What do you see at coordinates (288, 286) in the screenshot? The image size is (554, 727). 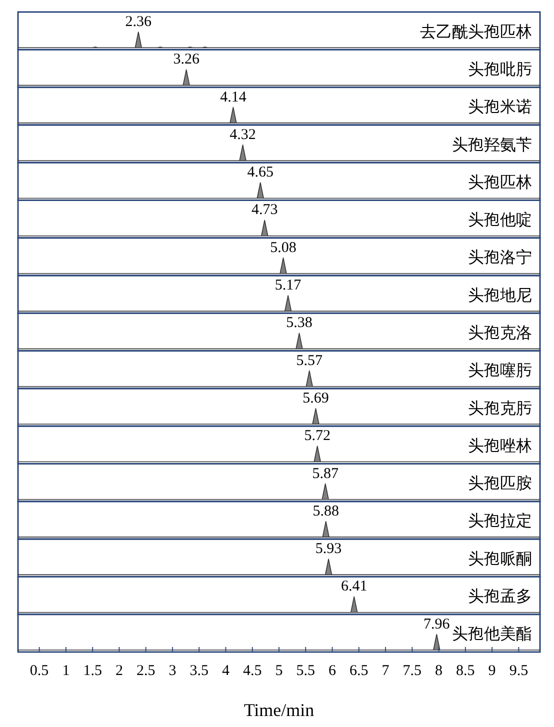 I see `annotation: 5.17` at bounding box center [288, 286].